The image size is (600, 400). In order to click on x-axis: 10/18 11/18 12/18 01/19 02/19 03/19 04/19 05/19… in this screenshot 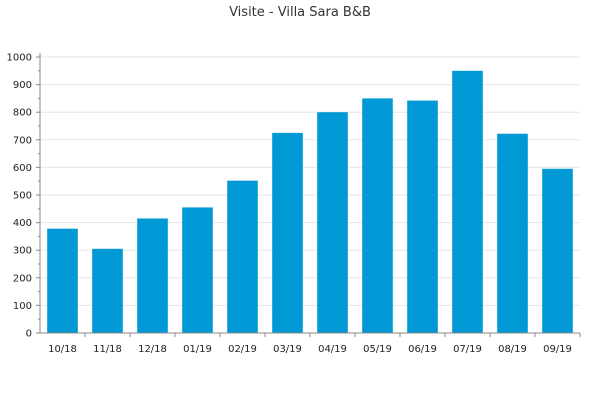, I will do `click(310, 343)`.